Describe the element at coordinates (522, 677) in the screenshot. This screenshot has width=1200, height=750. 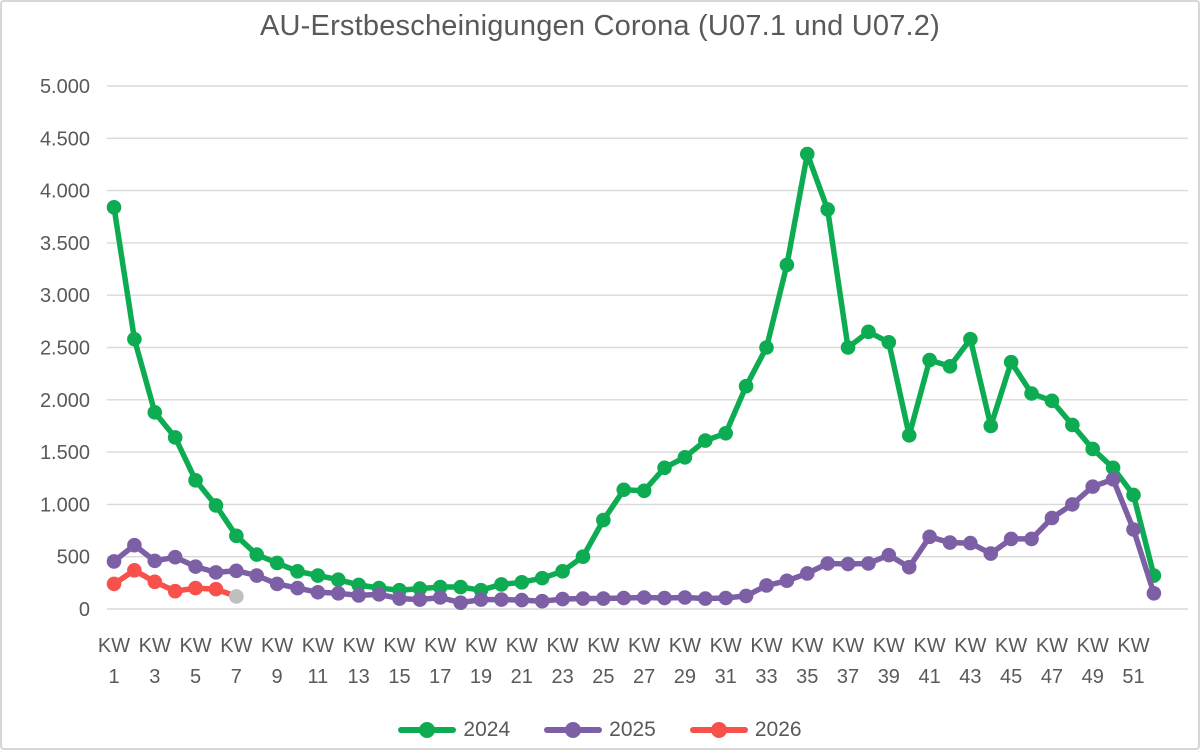
I see `x-axis-label-week: 21` at that location.